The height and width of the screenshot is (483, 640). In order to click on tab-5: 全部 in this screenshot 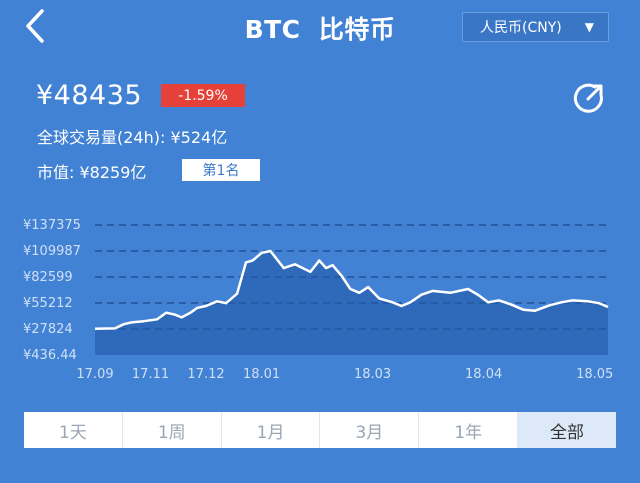, I will do `click(567, 430)`.